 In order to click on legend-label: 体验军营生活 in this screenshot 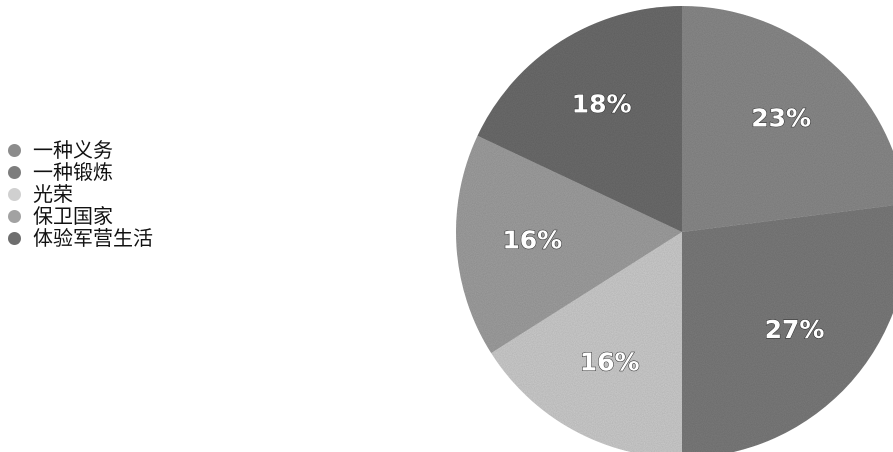, I will do `click(93, 238)`.